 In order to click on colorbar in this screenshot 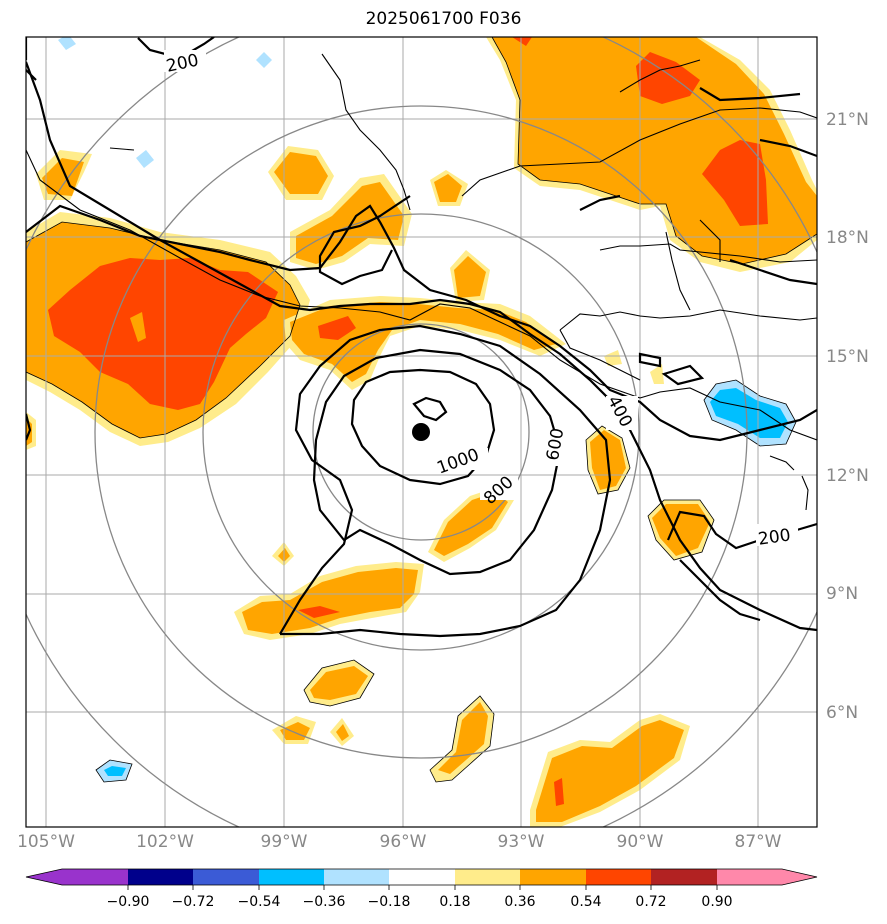, I will do `click(421, 879)`.